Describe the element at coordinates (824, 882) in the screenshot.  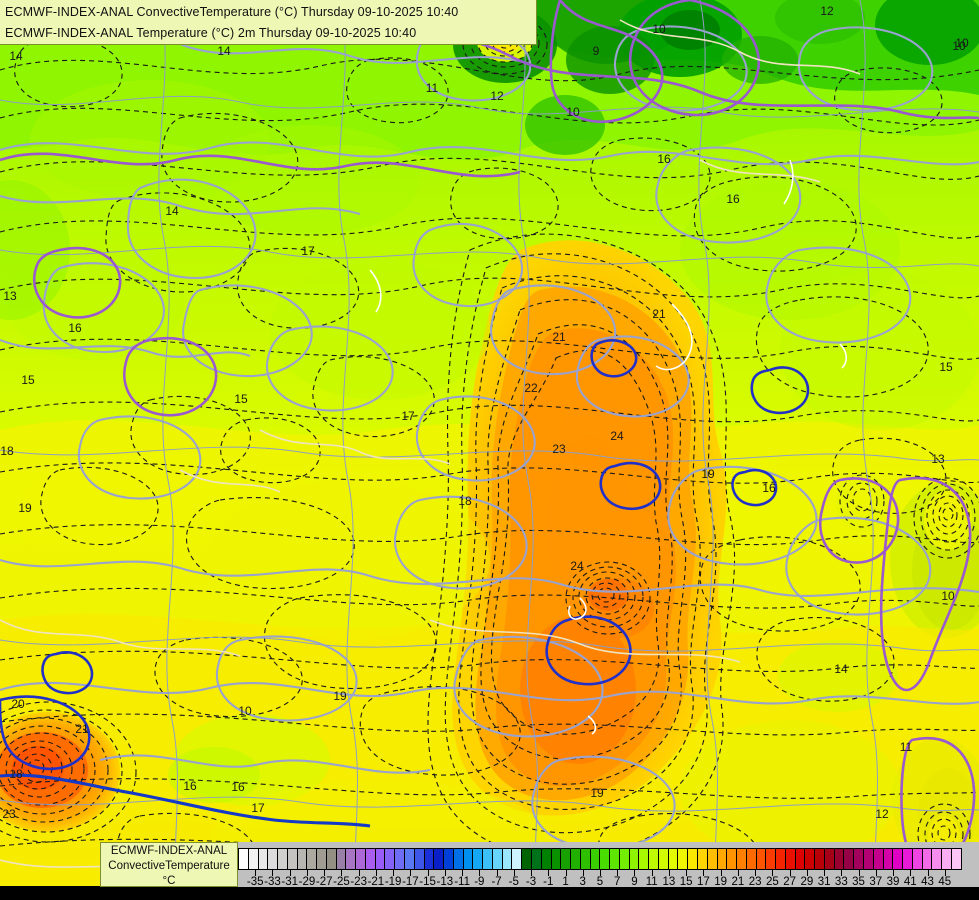
I see `color-scale-tick-label: 31` at that location.